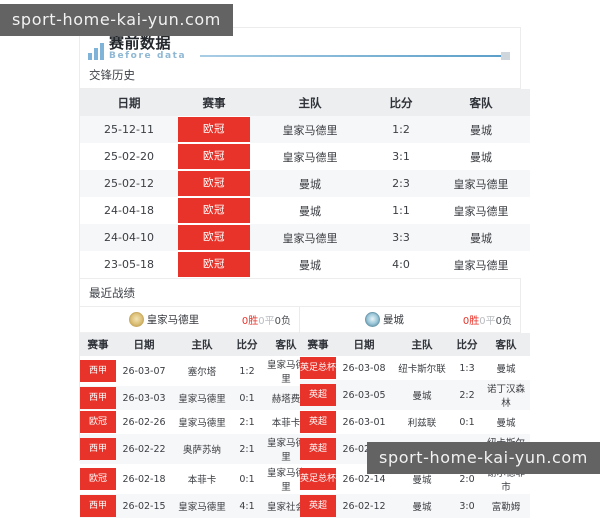  What do you see at coordinates (300, 75) in the screenshot?
I see `h2h-section-title: 交锋历史` at bounding box center [300, 75].